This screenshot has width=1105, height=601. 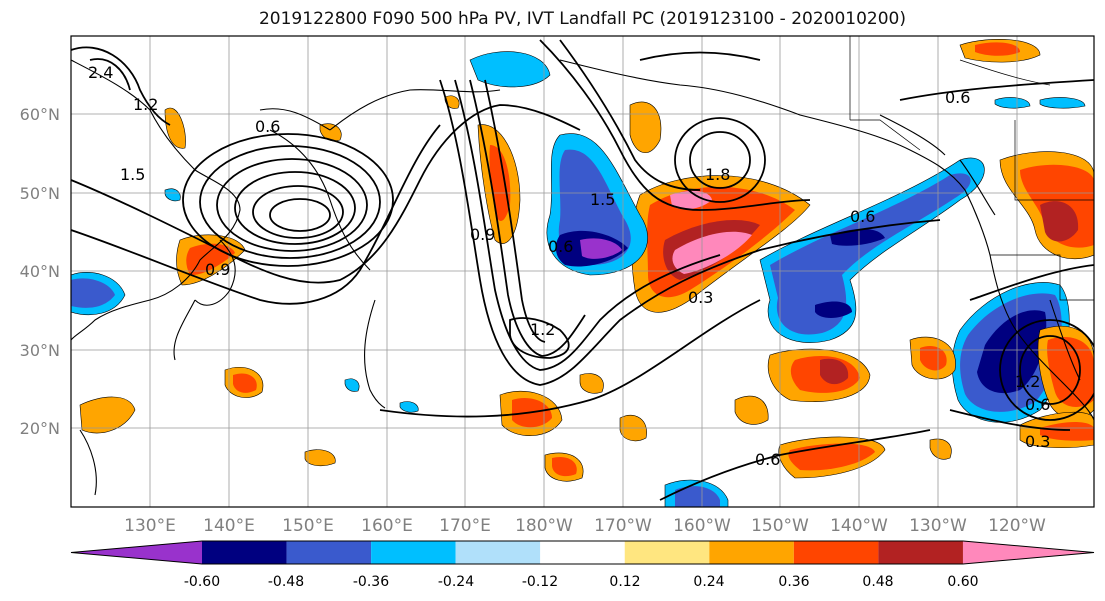 I want to click on colorbar-tick-label: -0.36, so click(x=371, y=582).